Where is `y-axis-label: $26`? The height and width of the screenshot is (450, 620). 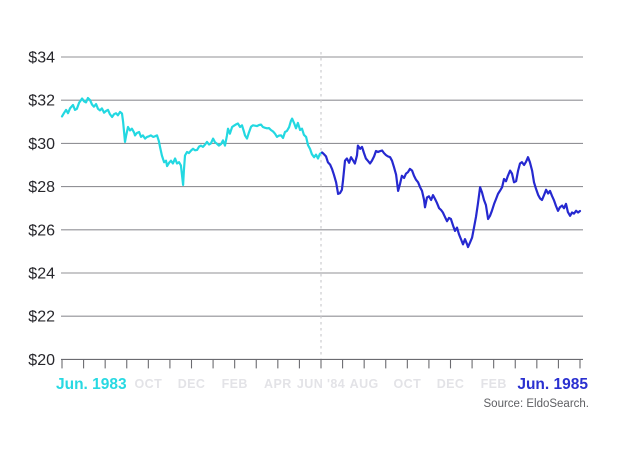 y-axis-label: $26 is located at coordinates (41, 230).